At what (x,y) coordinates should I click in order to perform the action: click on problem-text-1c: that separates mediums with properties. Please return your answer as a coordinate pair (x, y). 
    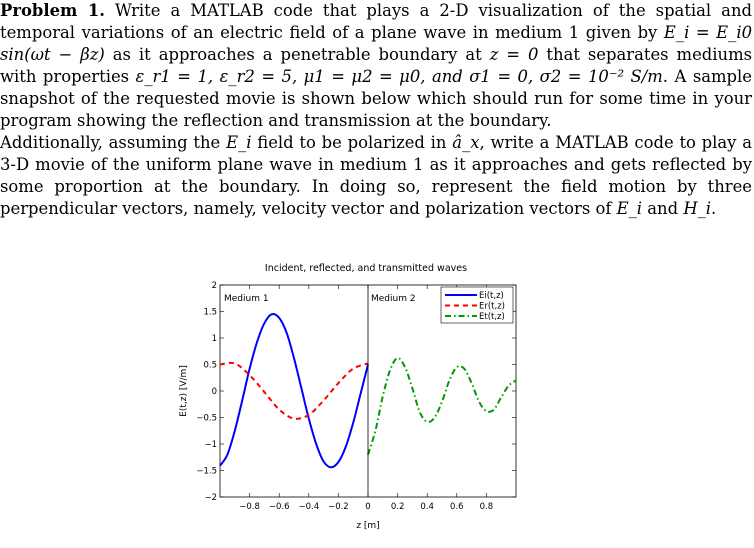
    Looking at the image, I should click on (376, 65).